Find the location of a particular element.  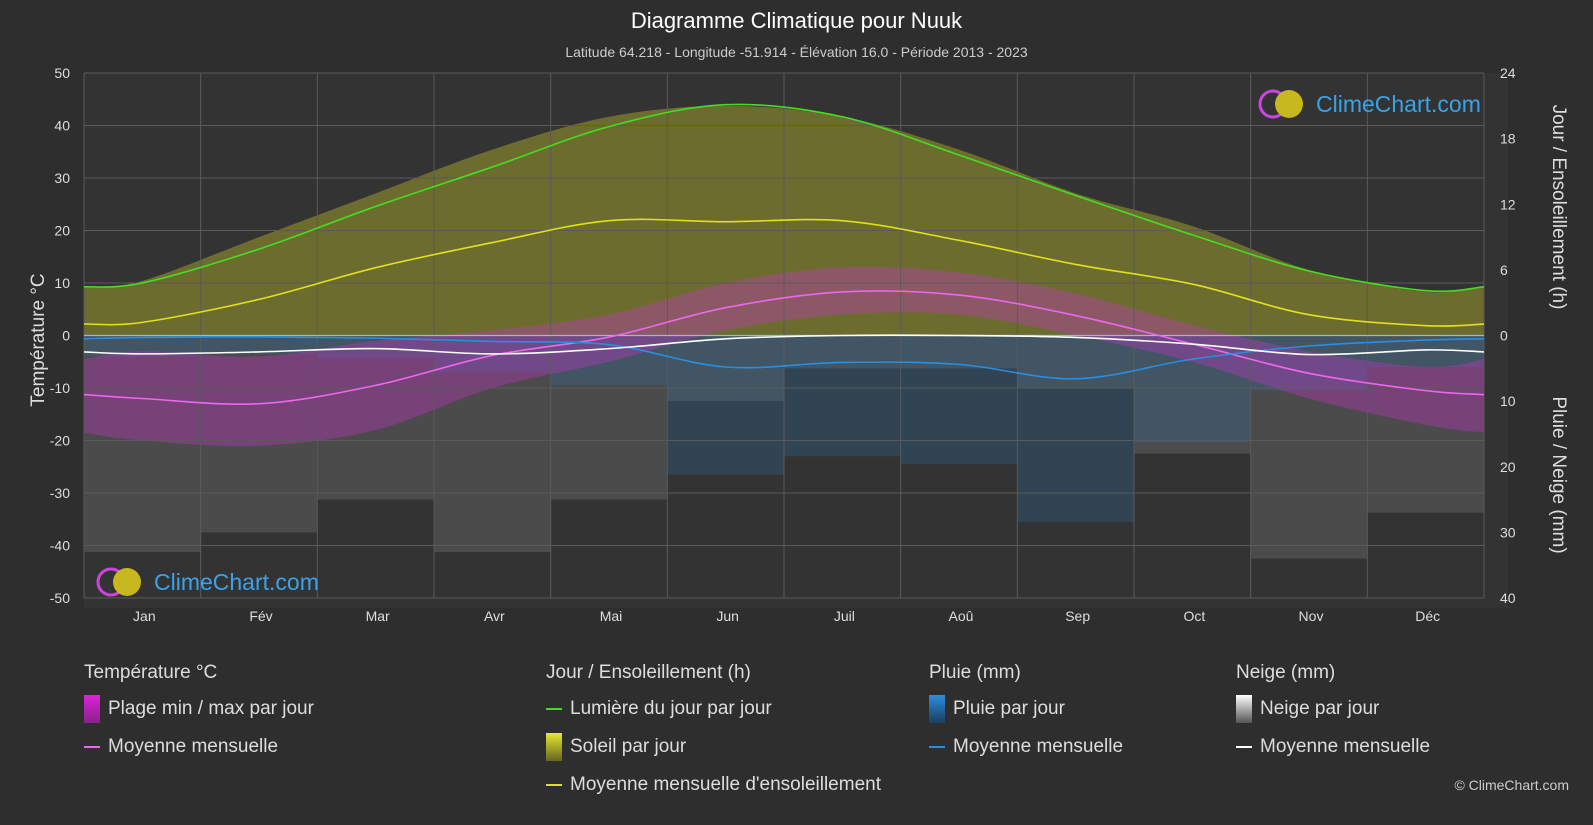

legend-item: Moyenne mensuelle d'ensoleillement is located at coordinates (713, 785).